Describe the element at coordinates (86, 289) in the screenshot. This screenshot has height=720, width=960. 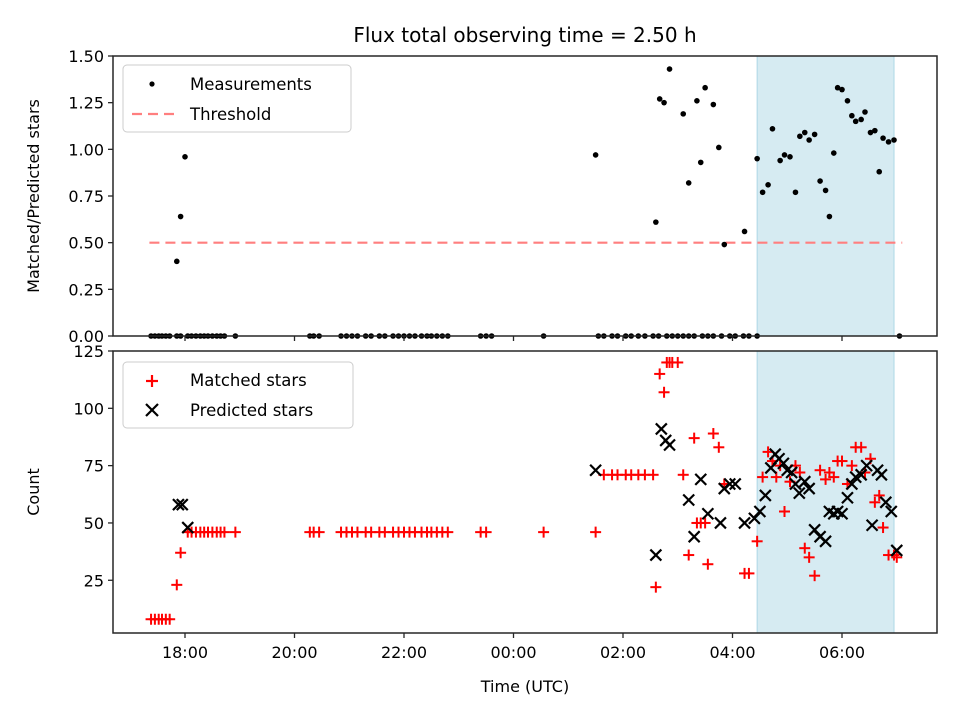
I see `y-tick-label: 0.25` at that location.